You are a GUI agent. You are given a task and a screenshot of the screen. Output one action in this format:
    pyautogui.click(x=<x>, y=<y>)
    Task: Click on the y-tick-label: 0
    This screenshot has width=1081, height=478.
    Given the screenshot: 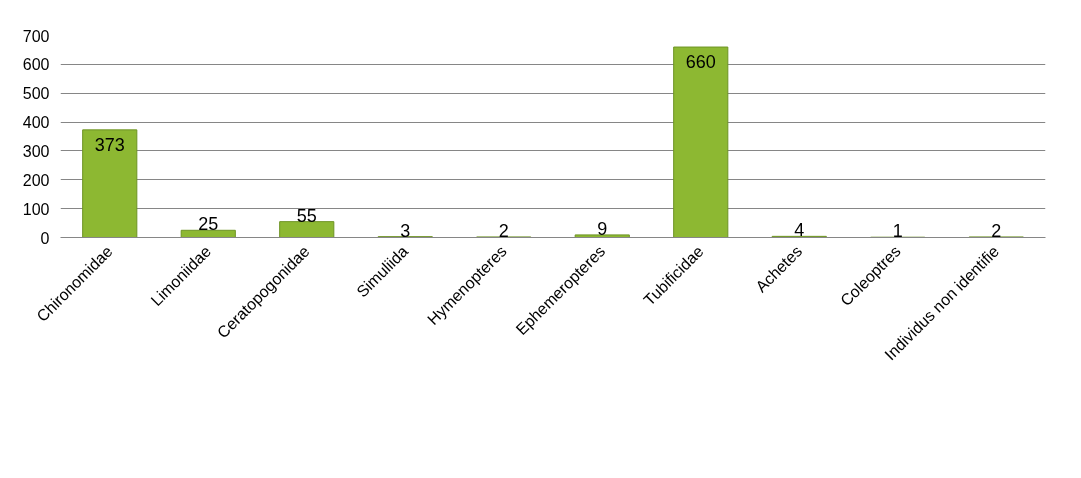 What is the action you would take?
    pyautogui.click(x=45, y=238)
    